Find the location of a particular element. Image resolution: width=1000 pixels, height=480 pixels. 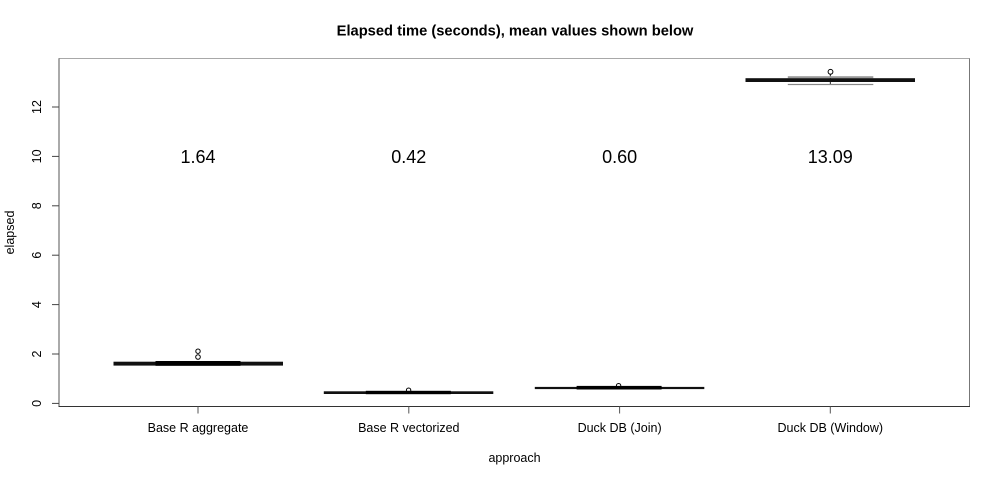

svg-text: 8 is located at coordinates (37, 205).